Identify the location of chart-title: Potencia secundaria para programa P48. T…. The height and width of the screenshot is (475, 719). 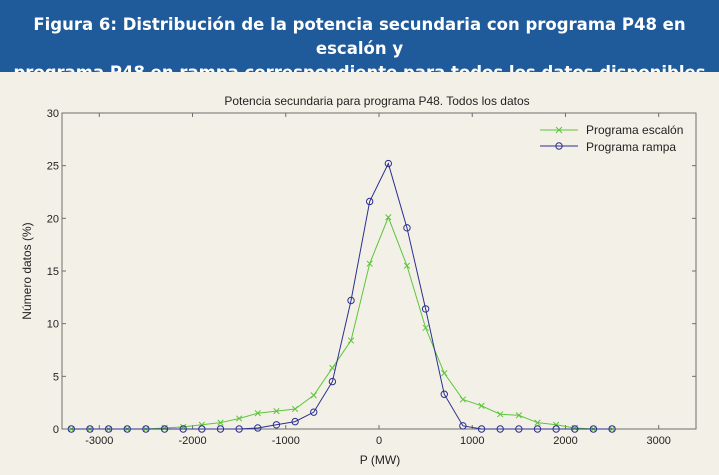
(376, 101).